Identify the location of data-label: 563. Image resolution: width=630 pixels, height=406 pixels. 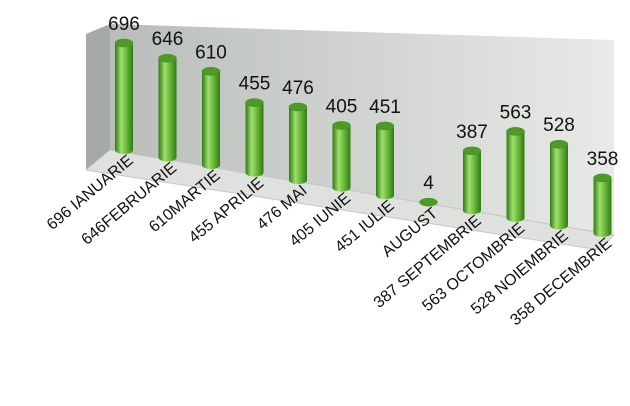
(516, 112).